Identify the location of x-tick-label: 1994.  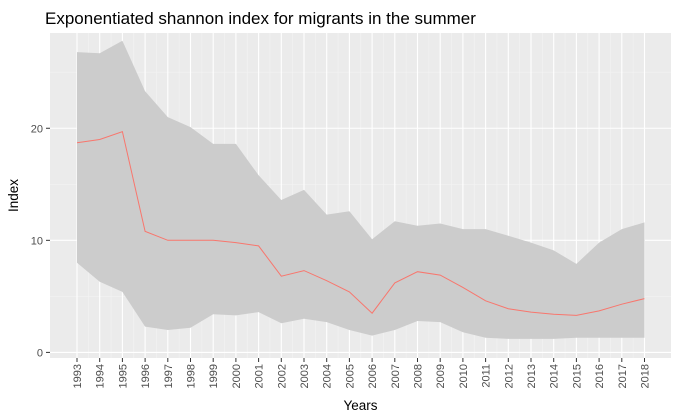
(101, 376).